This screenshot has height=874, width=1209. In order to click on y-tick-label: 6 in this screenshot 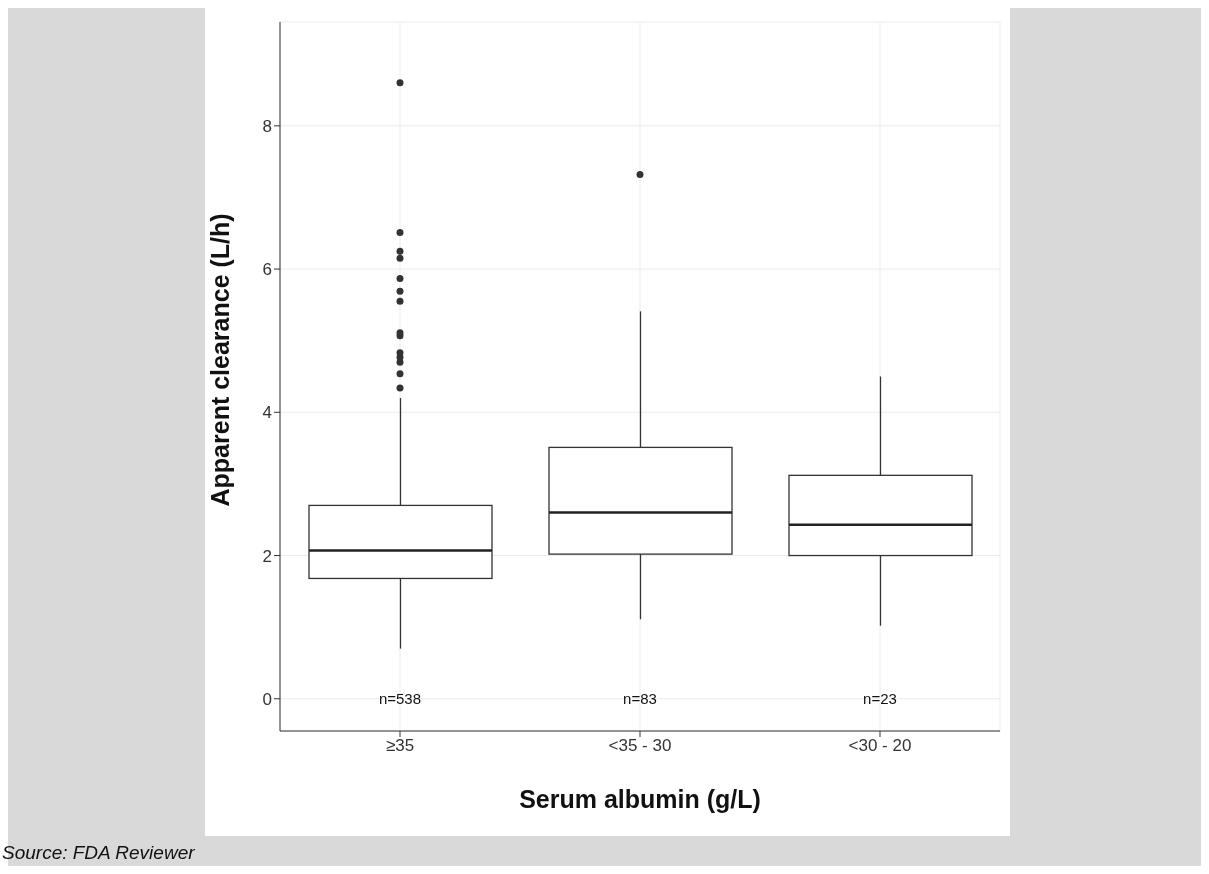, I will do `click(267, 270)`.